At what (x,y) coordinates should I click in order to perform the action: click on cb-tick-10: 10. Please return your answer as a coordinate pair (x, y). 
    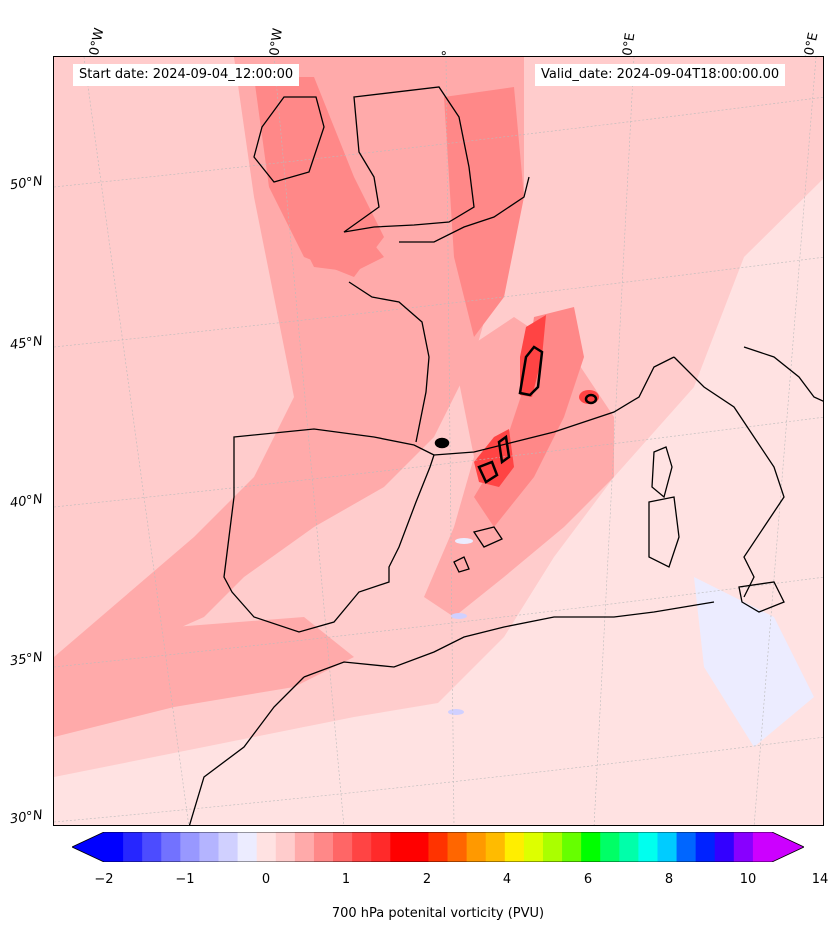
    Looking at the image, I should click on (748, 879).